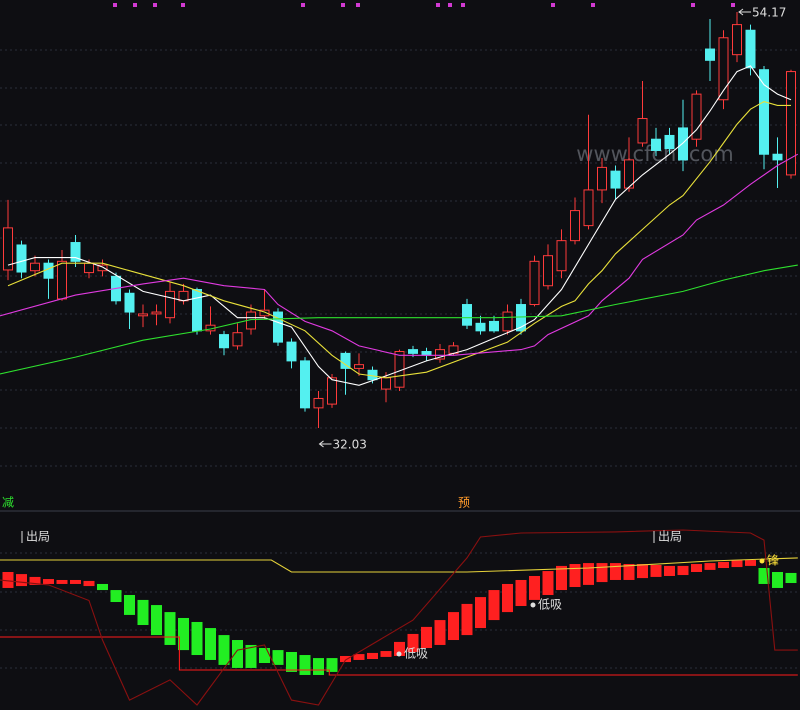  What do you see at coordinates (464, 503) in the screenshot?
I see `signal-marker: 预` at bounding box center [464, 503].